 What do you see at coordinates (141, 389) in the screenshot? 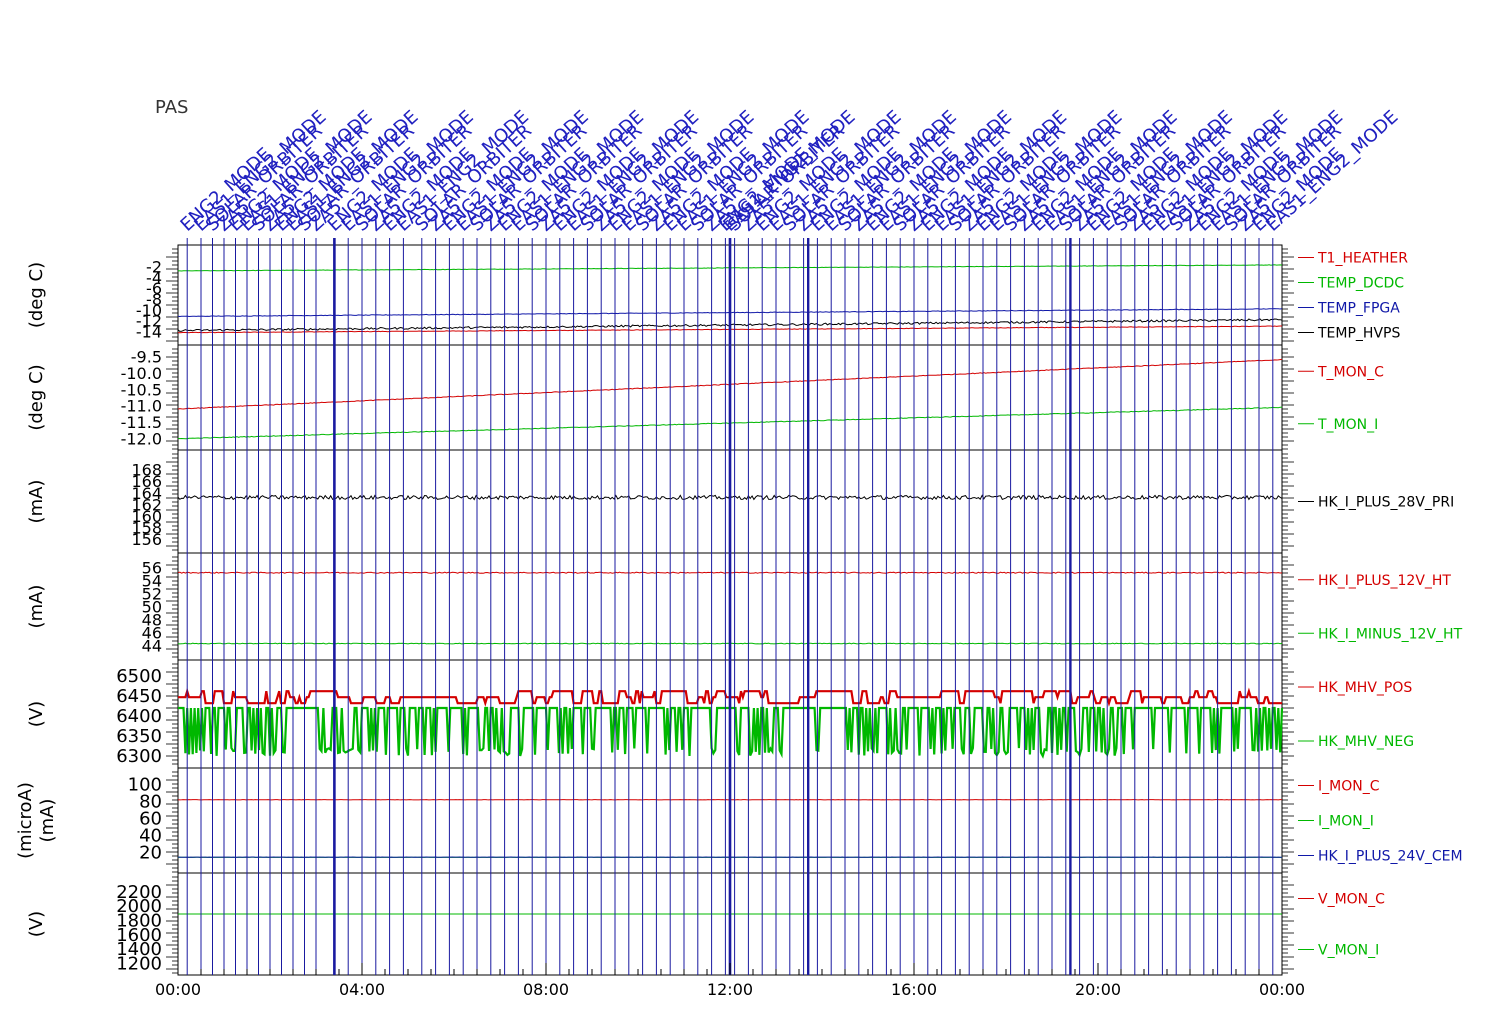
I see `y-tick-label: -10.5` at bounding box center [141, 389].